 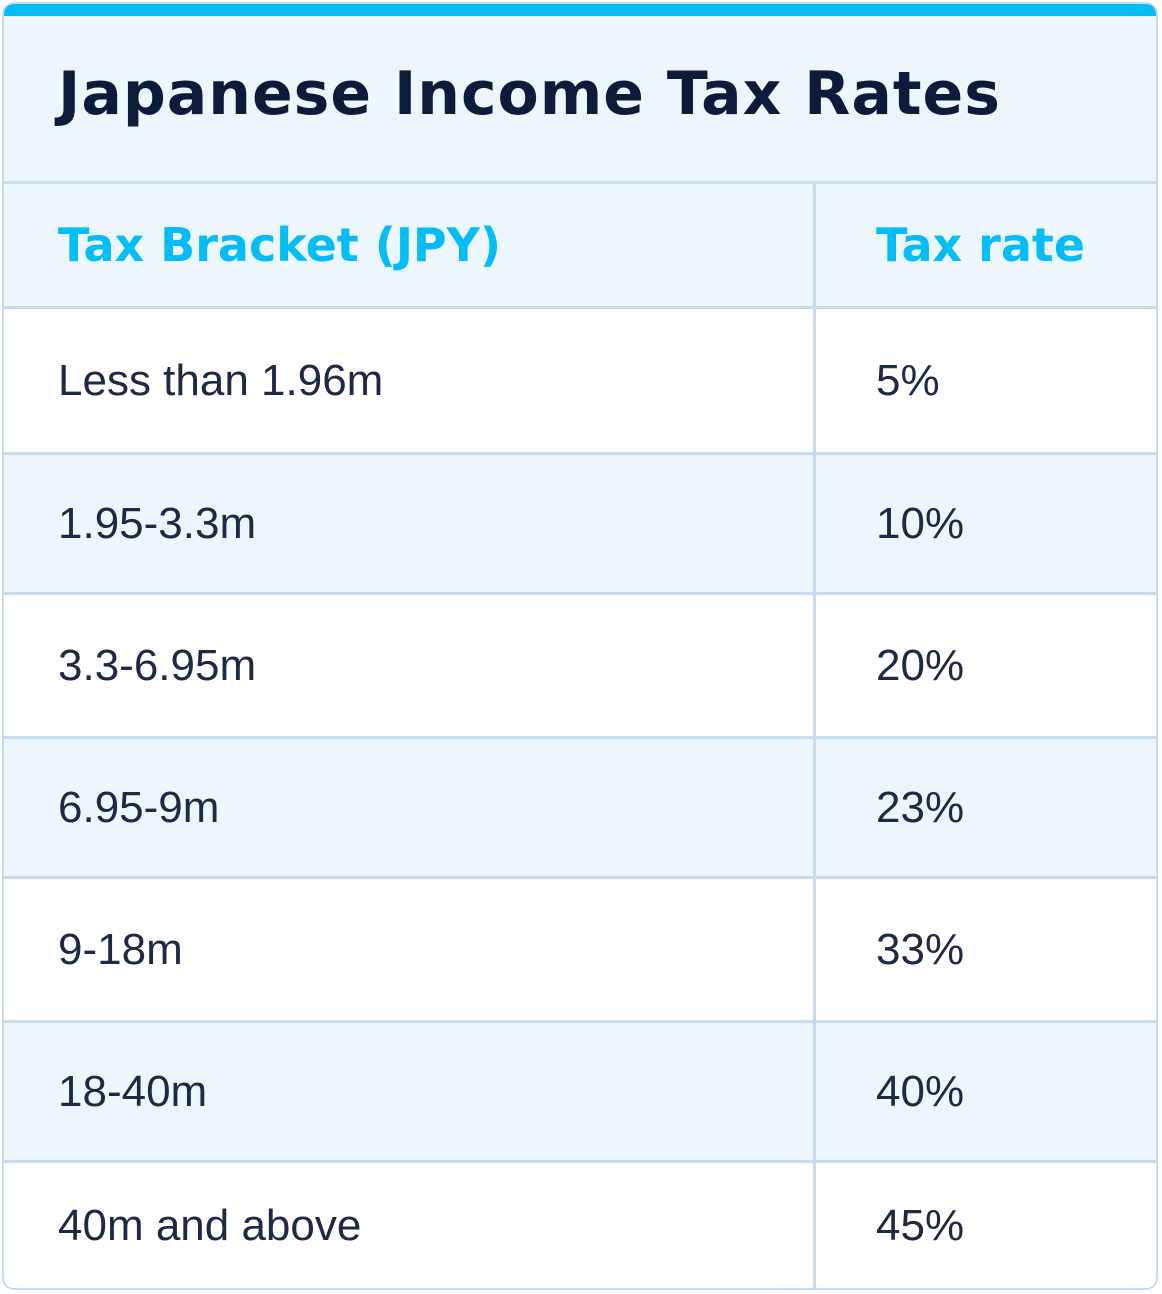 What do you see at coordinates (985, 950) in the screenshot?
I see `rate-cell: 33%` at bounding box center [985, 950].